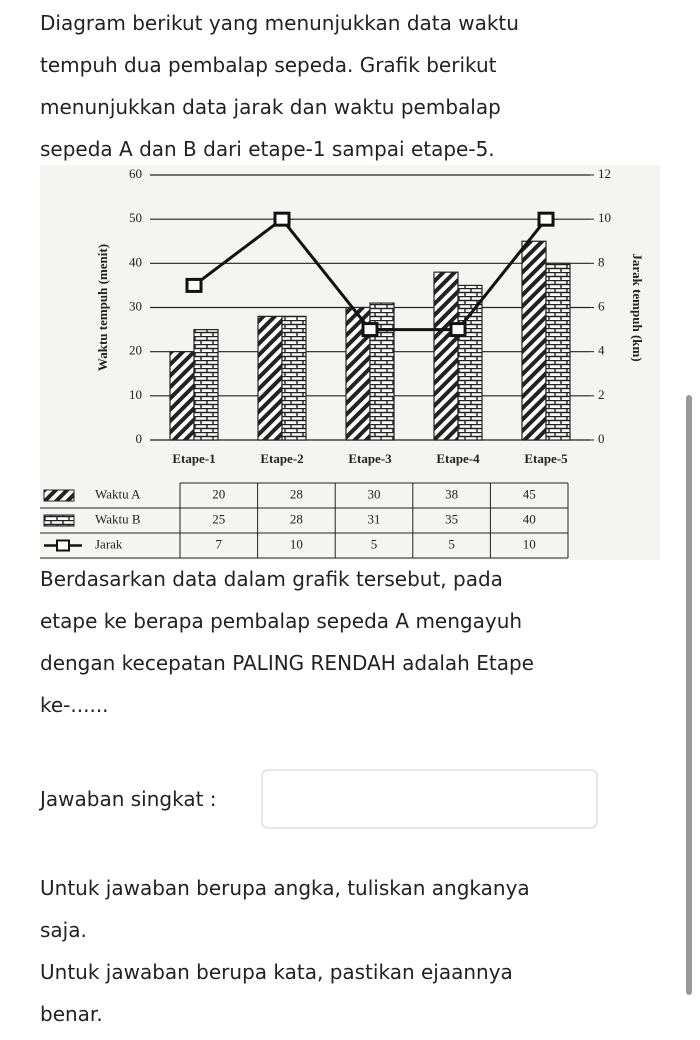 The height and width of the screenshot is (1040, 700). Describe the element at coordinates (451, 518) in the screenshot. I see `table-cell: 35` at that location.